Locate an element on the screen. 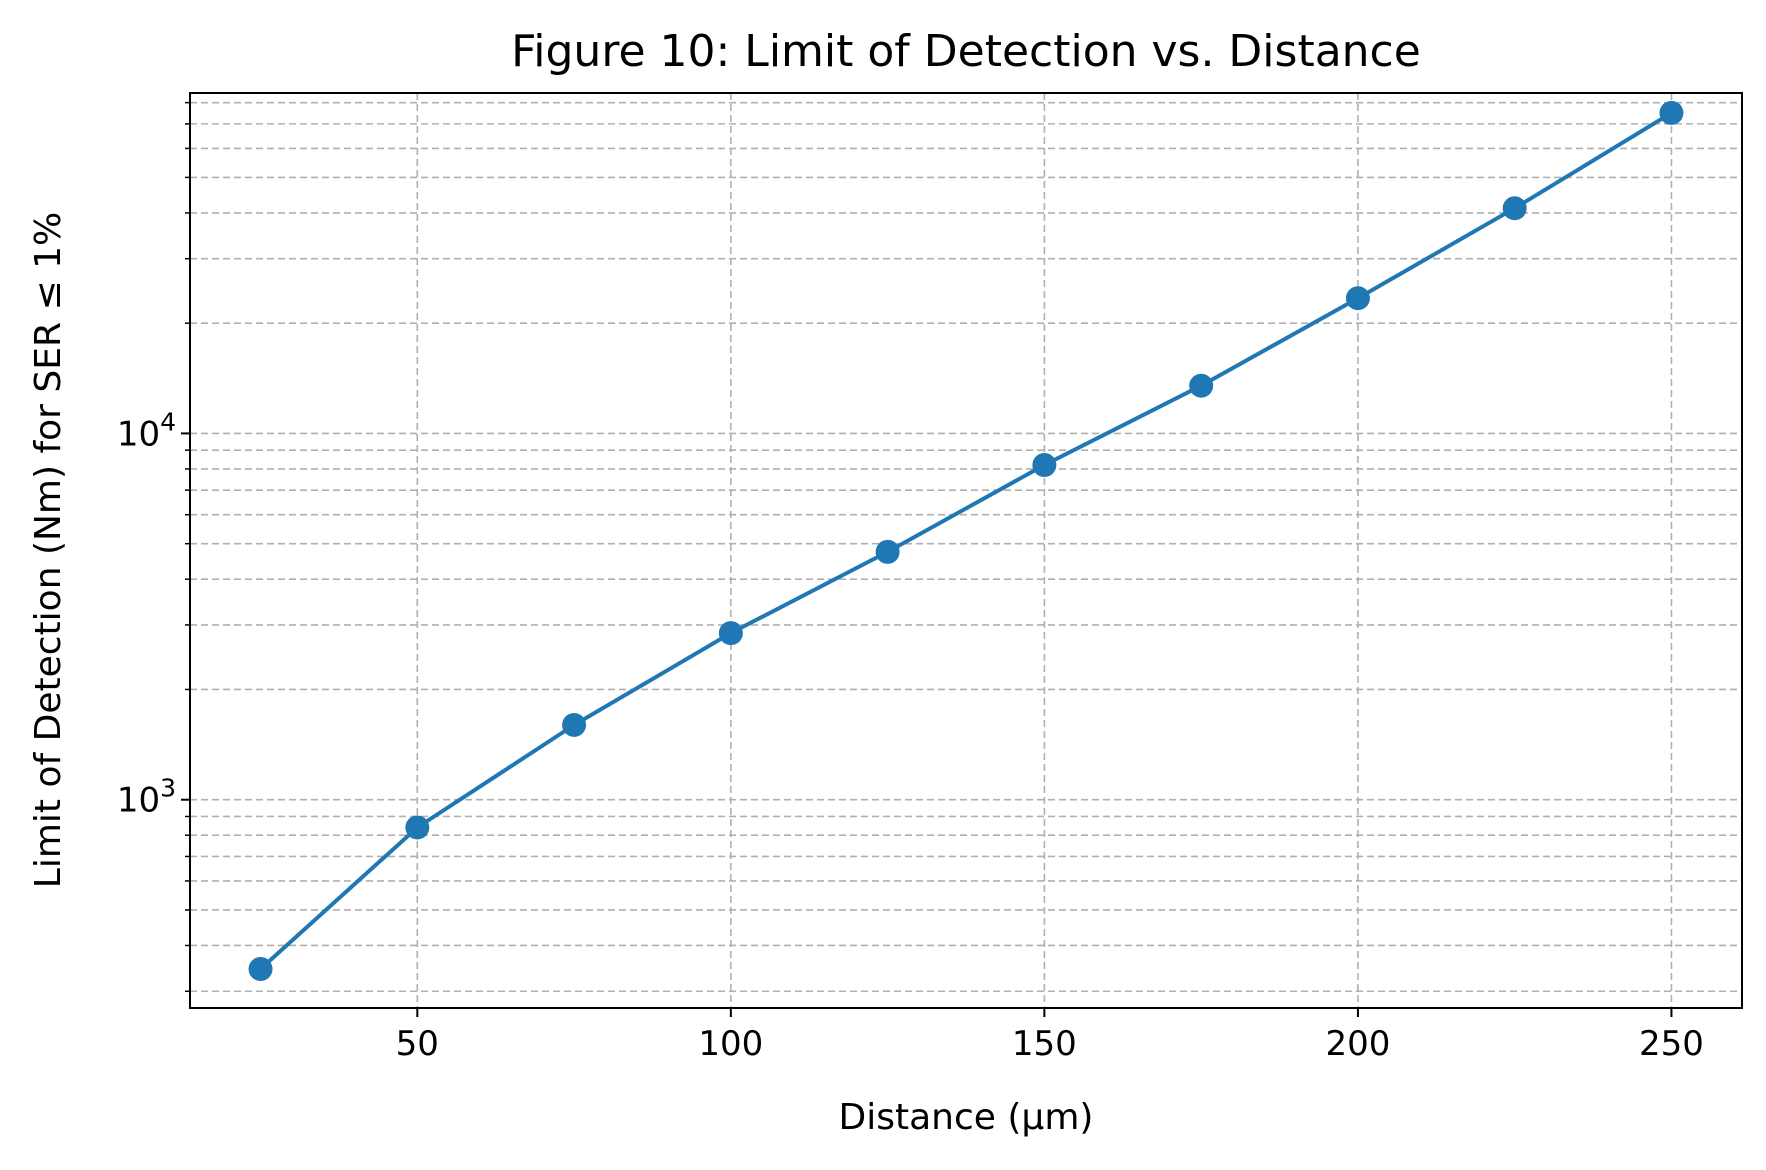  x-tick-label: 150 is located at coordinates (1044, 1044).